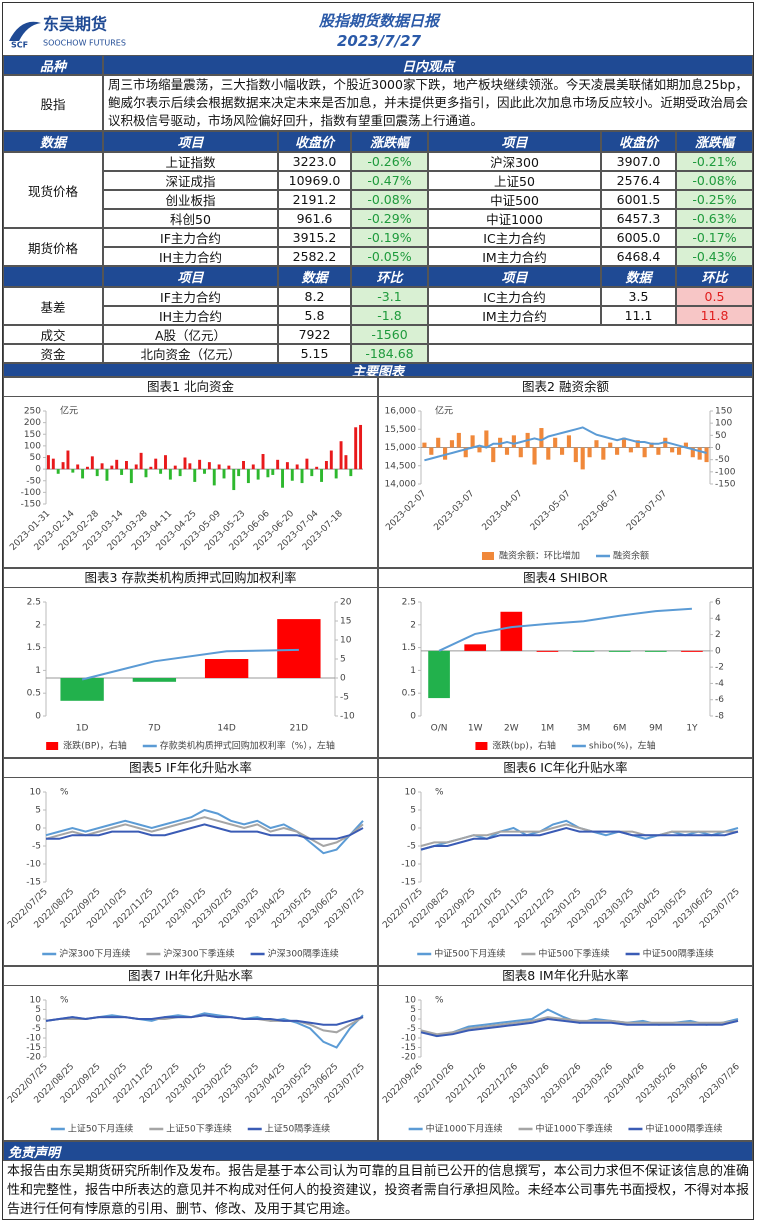 Image resolution: width=757 pixels, height=1223 pixels. What do you see at coordinates (33, 1058) in the screenshot?
I see `y-tick-label: -20` at bounding box center [33, 1058].